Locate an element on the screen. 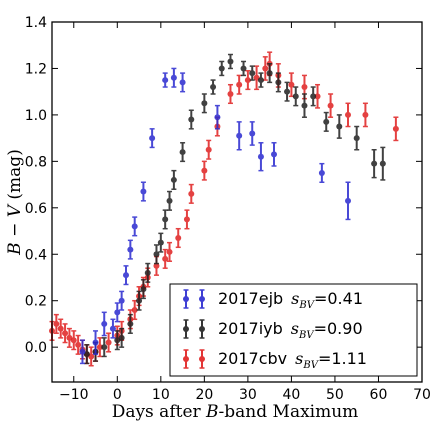  x-tick-label: 40 is located at coordinates (291, 395).